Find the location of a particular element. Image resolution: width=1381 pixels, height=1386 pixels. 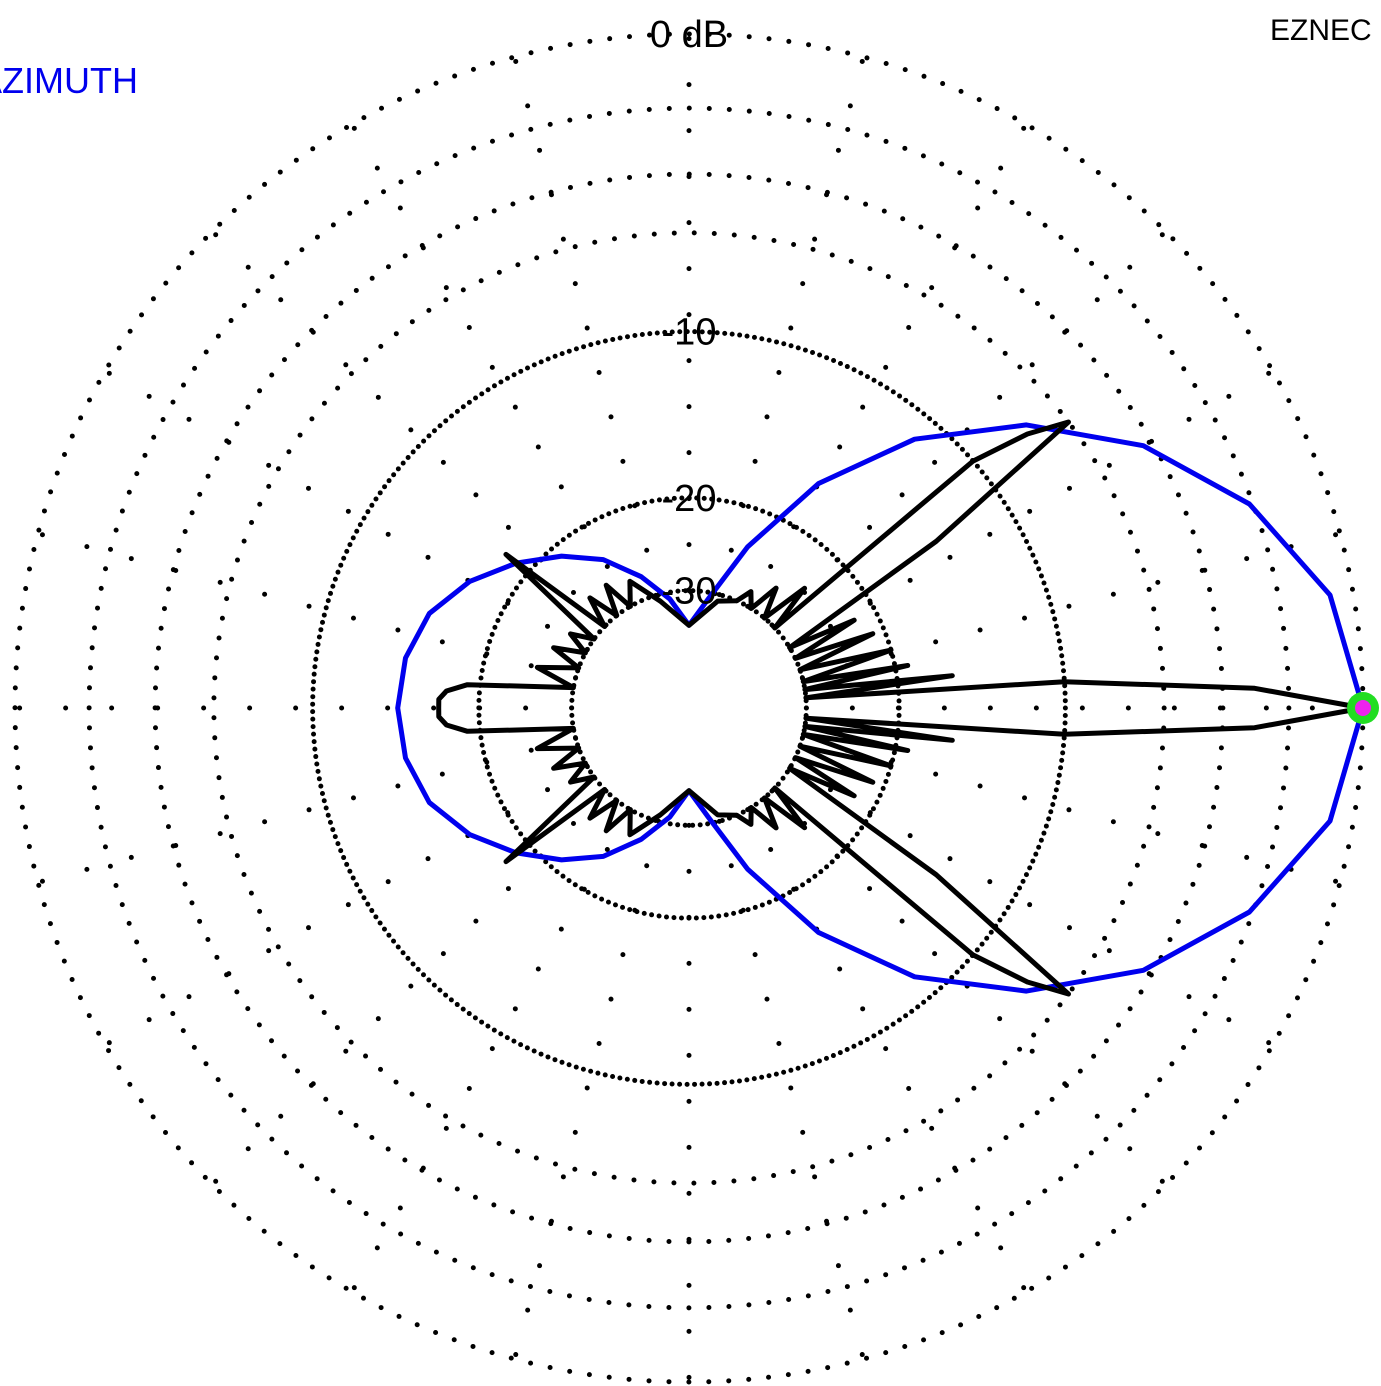

radial-tick-label: 0 dB is located at coordinates (689, 35).